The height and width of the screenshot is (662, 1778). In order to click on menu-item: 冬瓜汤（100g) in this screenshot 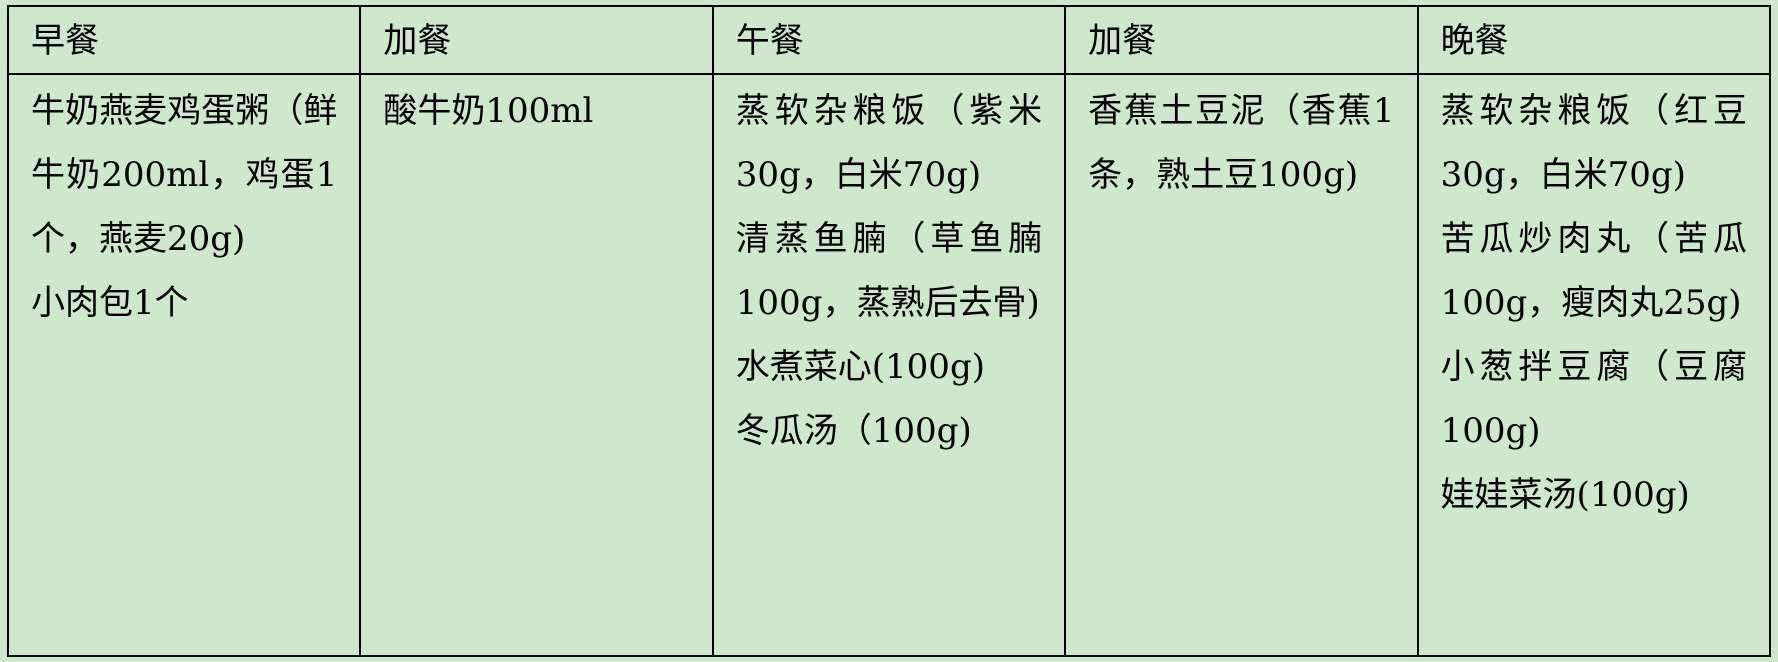, I will do `click(853, 431)`.